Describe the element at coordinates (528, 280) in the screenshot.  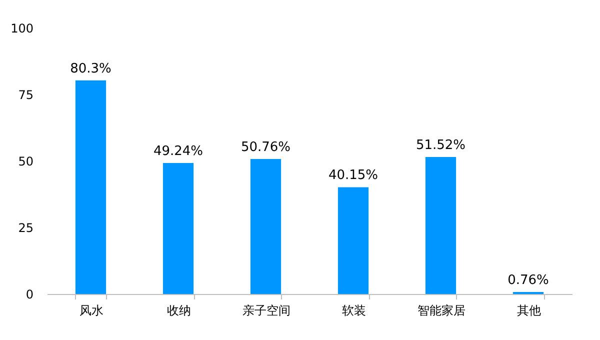
I see `data-label: 0.76%` at that location.